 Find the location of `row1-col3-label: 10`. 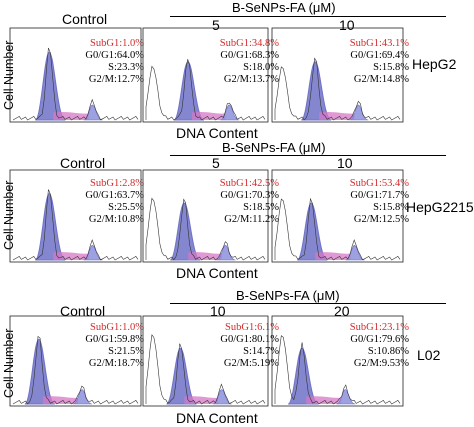

row1-col3-label: 10 is located at coordinates (347, 25).